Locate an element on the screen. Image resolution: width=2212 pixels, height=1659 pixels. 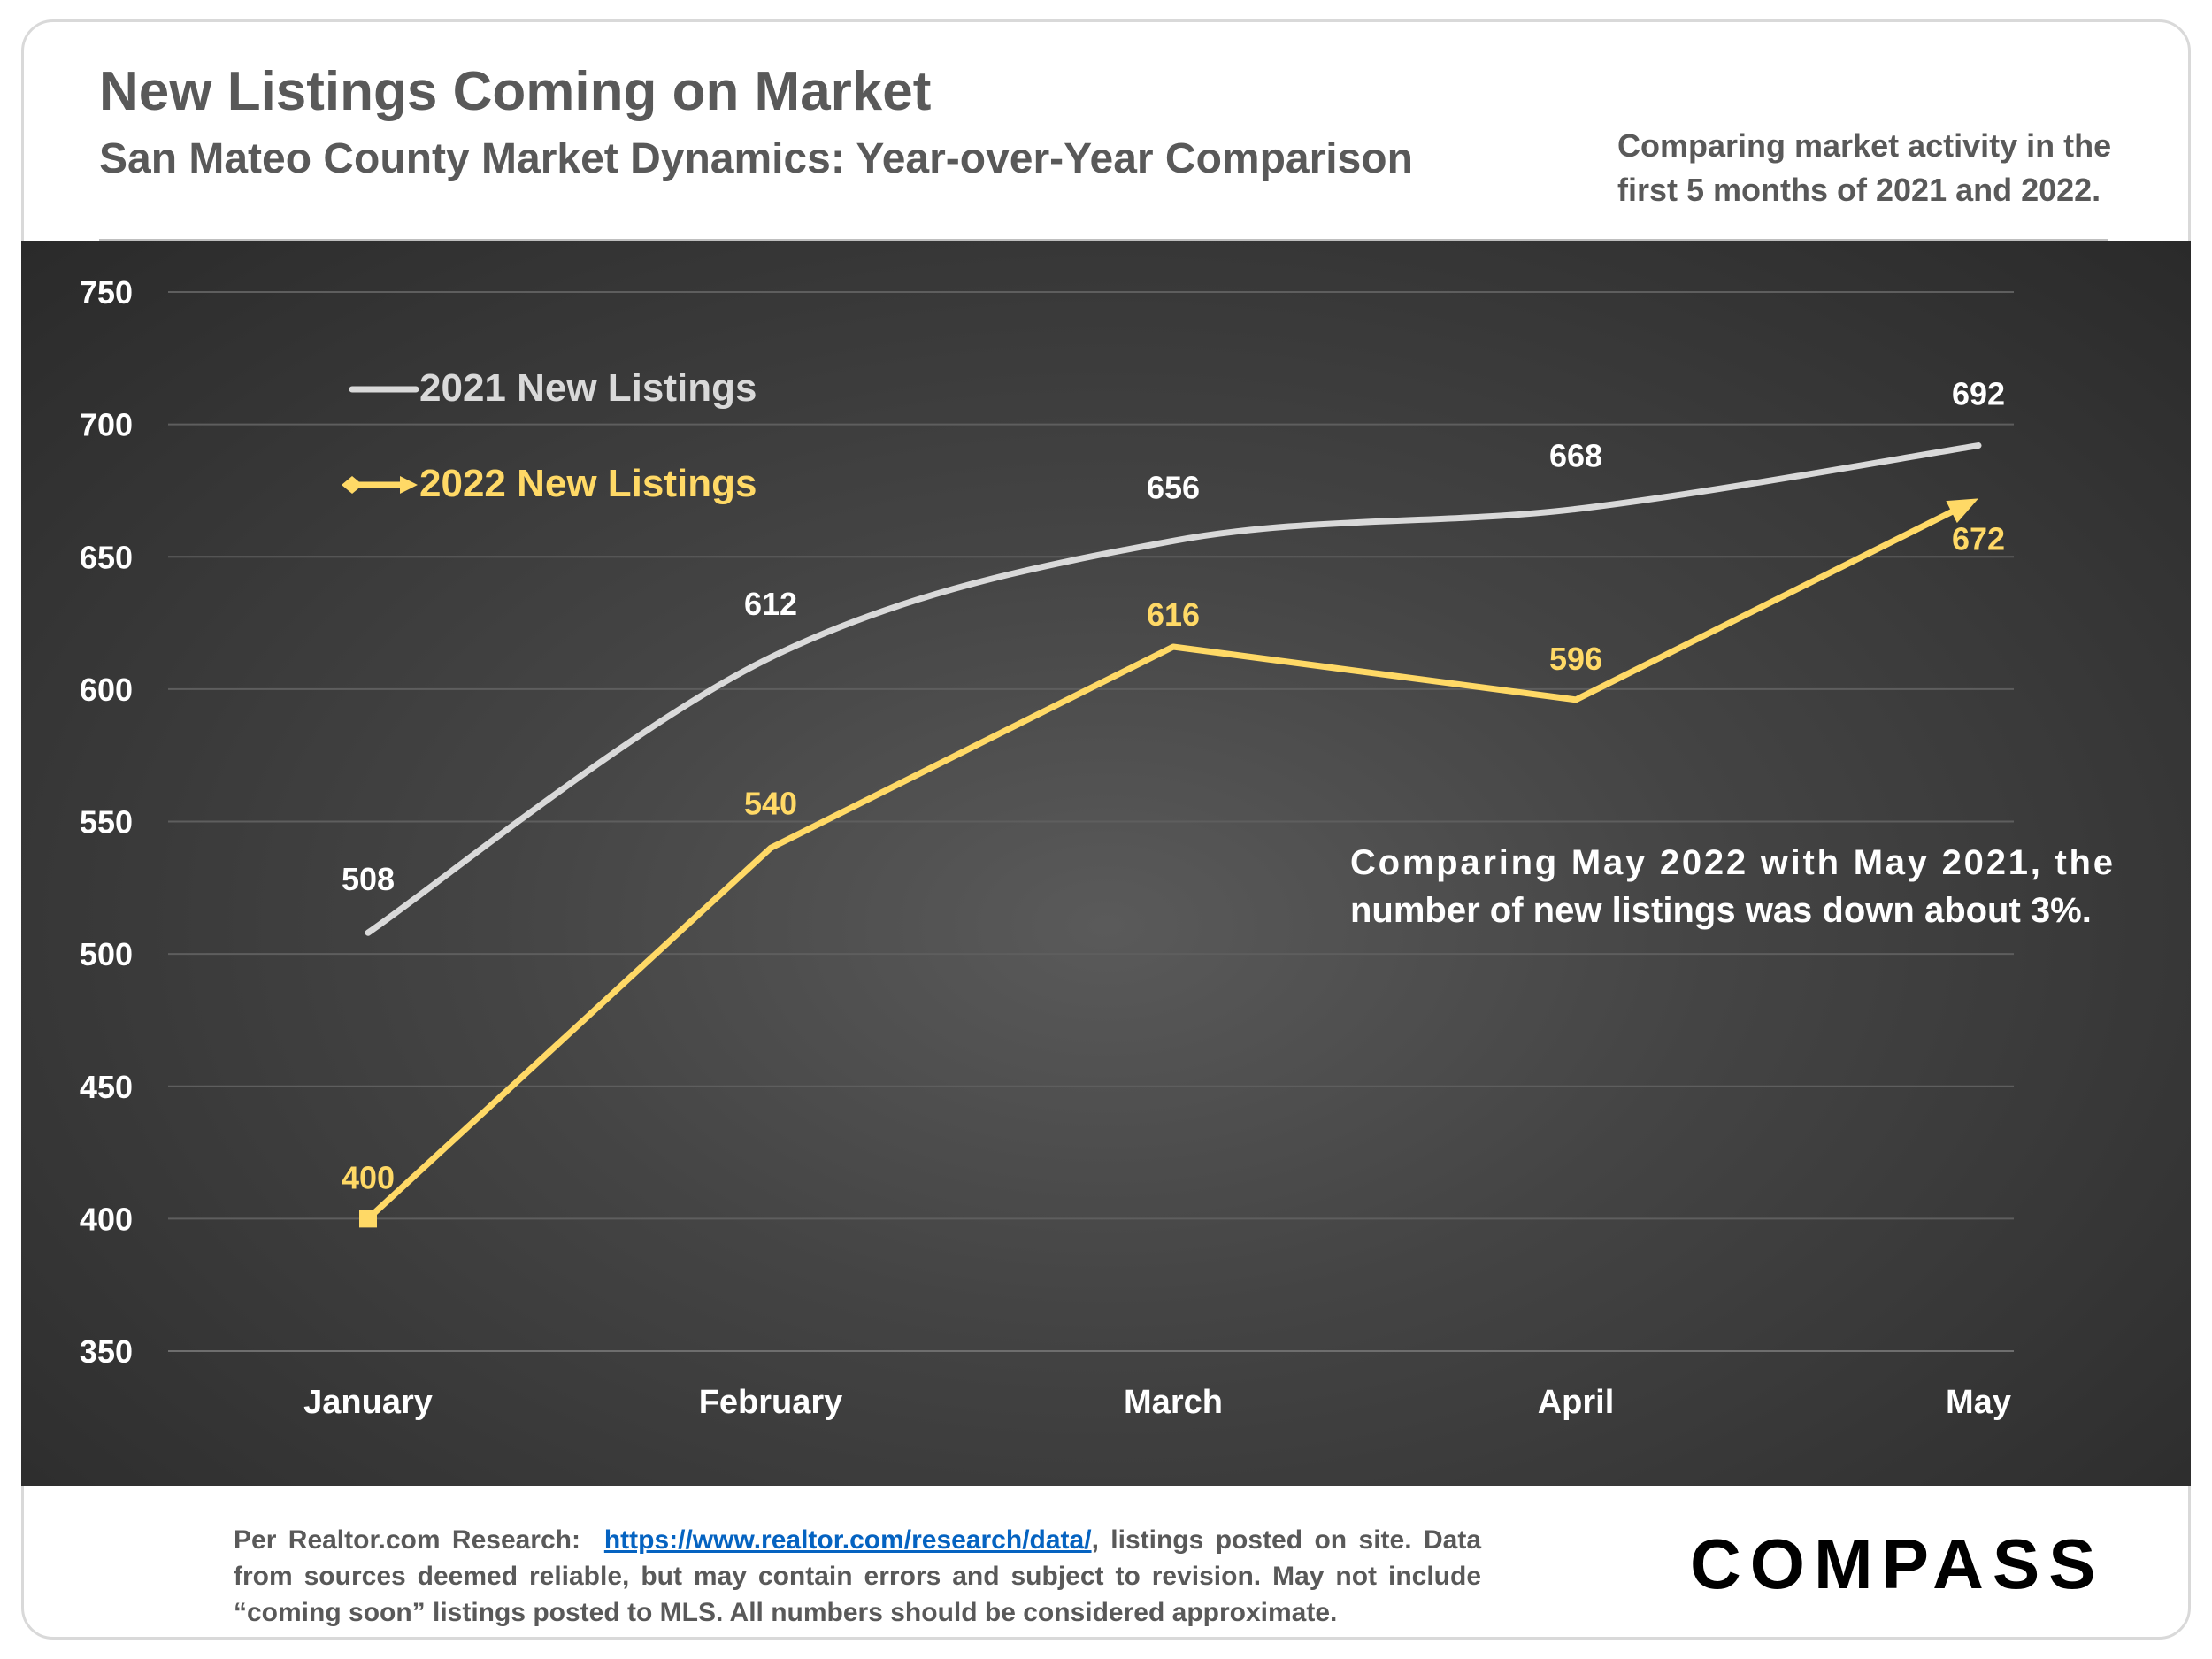
x-tick-label: May is located at coordinates (1979, 1402).